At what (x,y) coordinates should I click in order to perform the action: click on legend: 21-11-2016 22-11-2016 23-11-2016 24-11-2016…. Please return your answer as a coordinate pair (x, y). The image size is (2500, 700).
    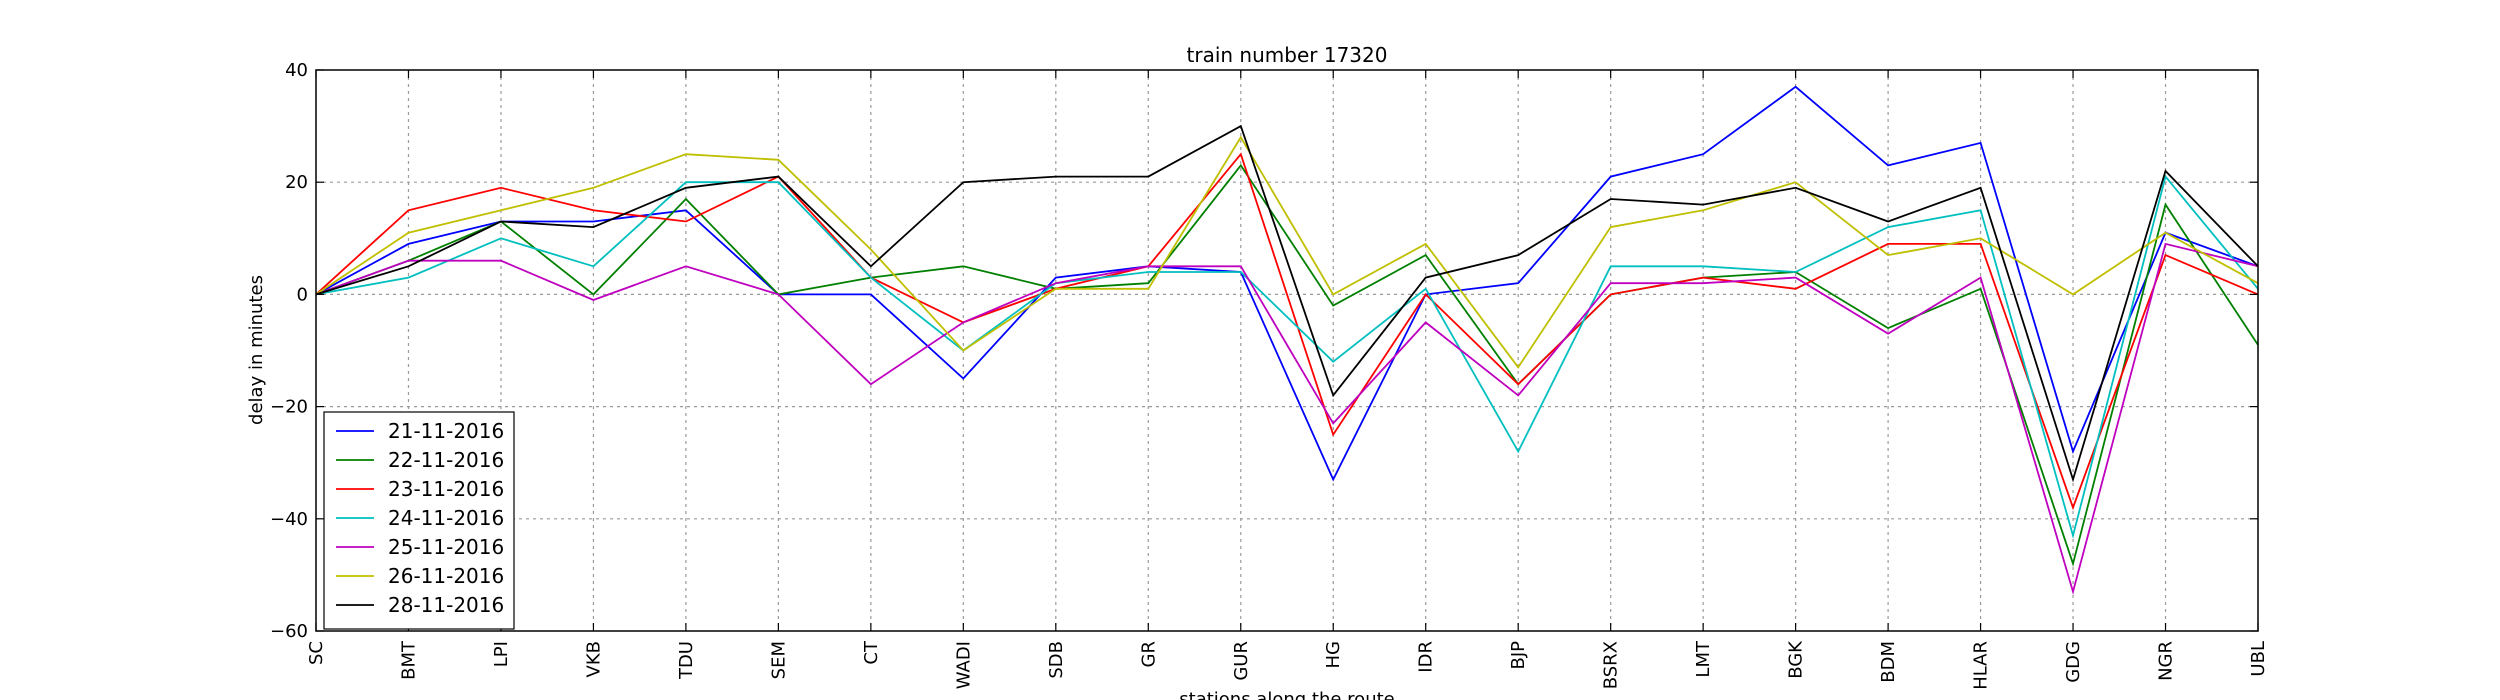
    Looking at the image, I should click on (419, 520).